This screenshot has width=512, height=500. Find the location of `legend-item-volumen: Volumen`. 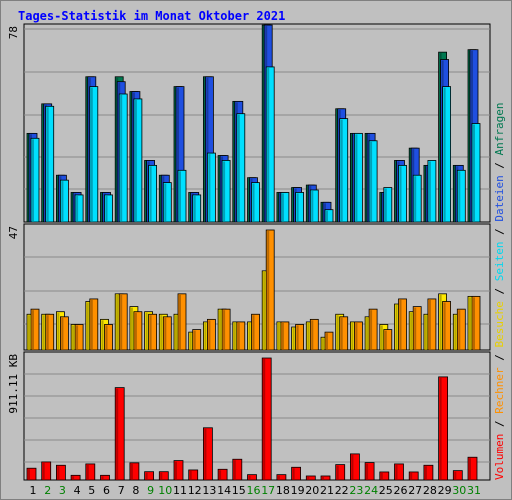

legend-item-volumen: Volumen is located at coordinates (499, 457).